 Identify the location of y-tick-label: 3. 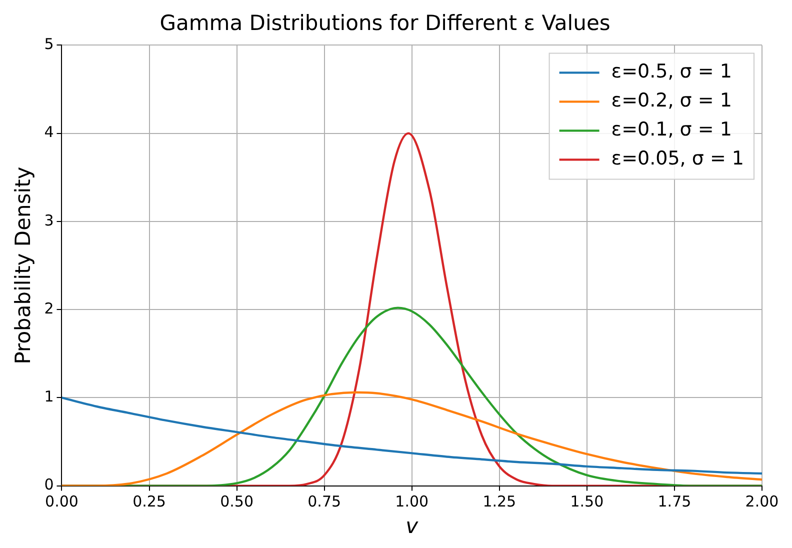
(49, 220).